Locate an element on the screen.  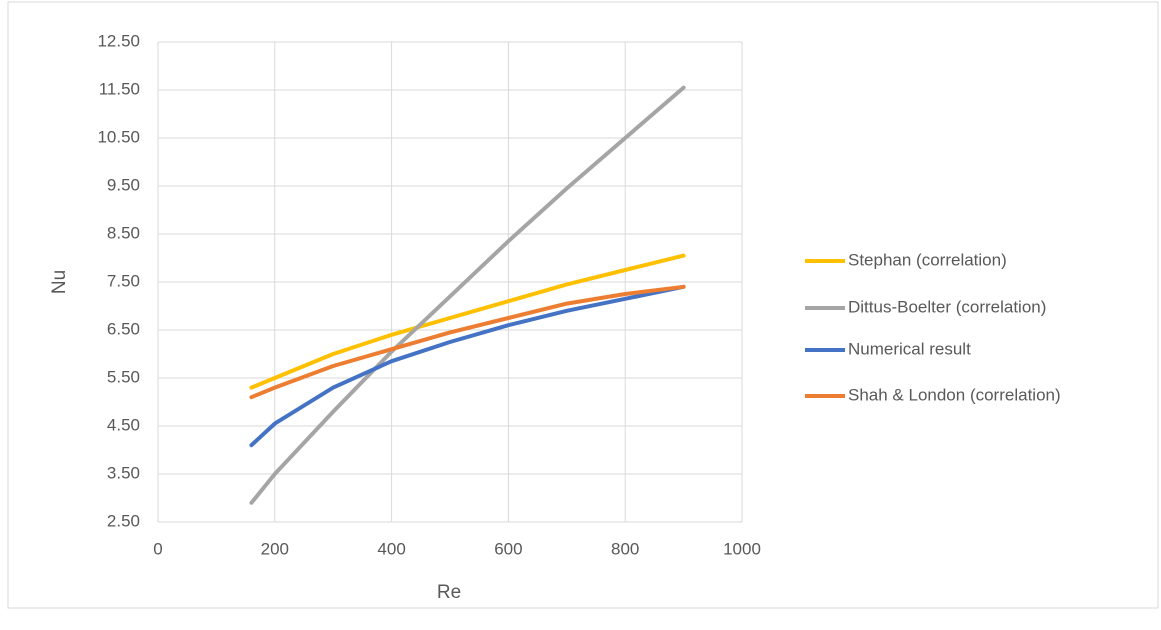
y-tick-label: 6.50 is located at coordinates (123, 328).